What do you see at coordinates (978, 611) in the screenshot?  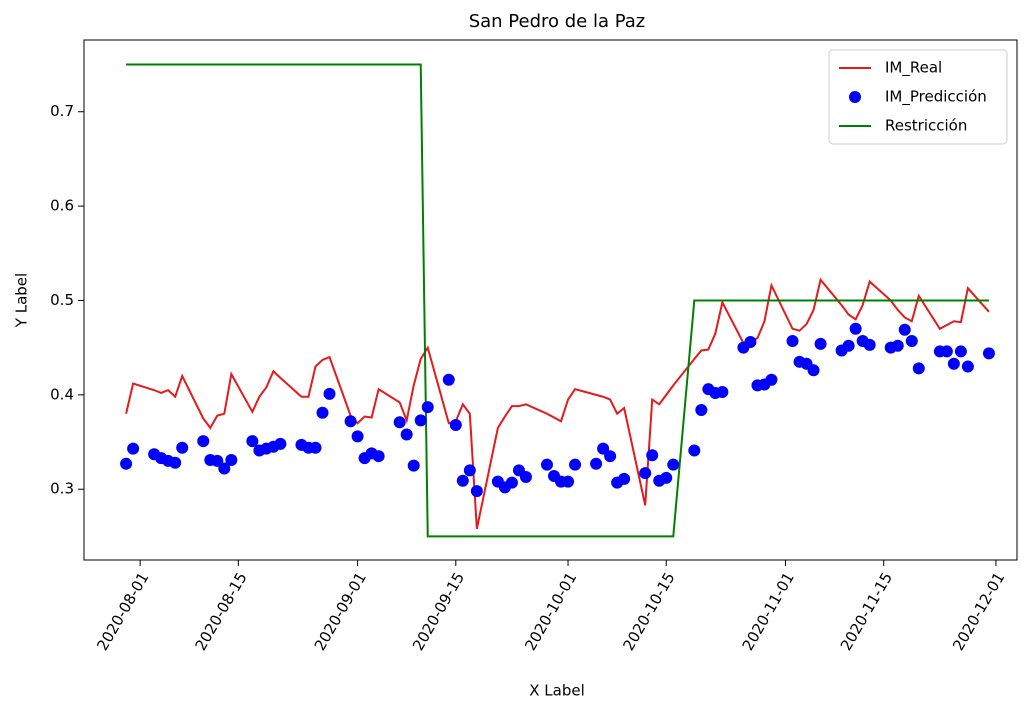 I see `x-tick-label: 2020-12-01` at bounding box center [978, 611].